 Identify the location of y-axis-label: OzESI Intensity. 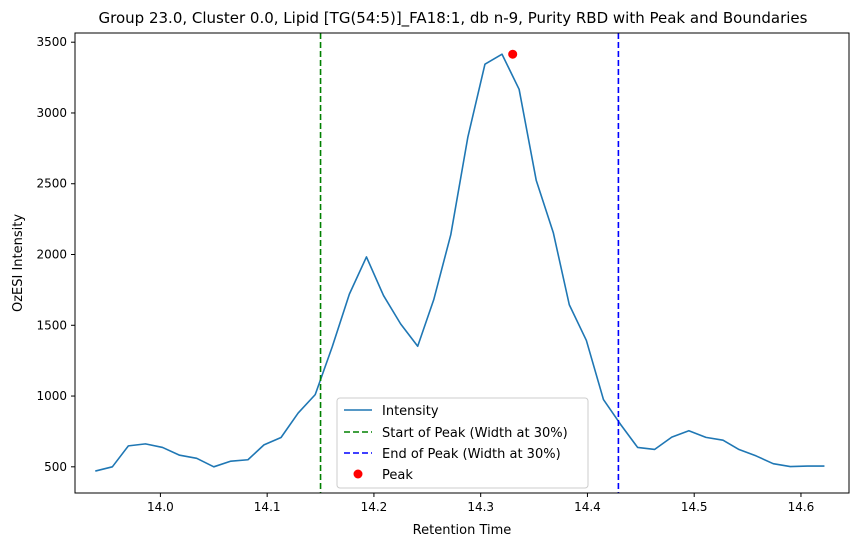
(18, 263).